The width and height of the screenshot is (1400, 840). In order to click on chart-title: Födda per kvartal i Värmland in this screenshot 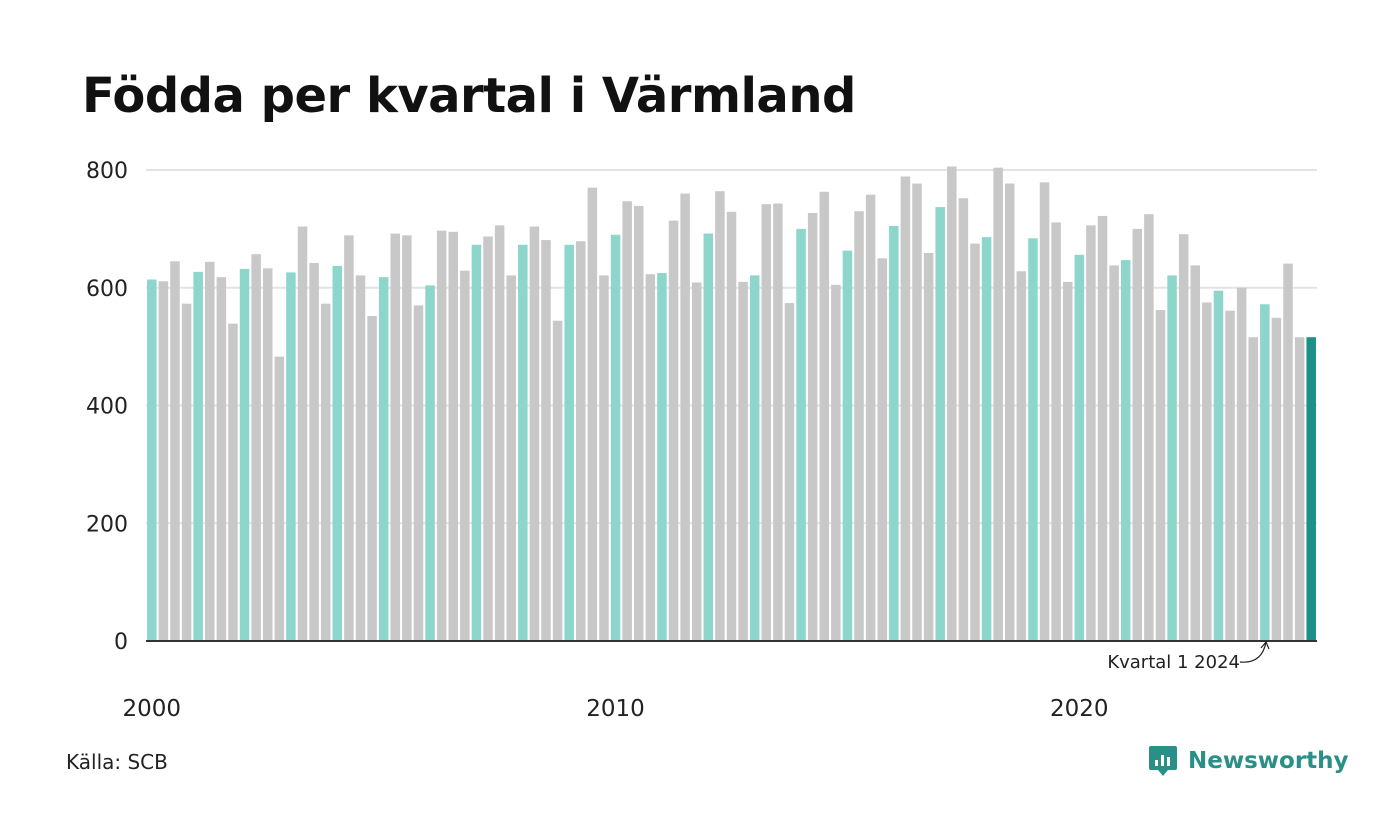, I will do `click(469, 96)`.